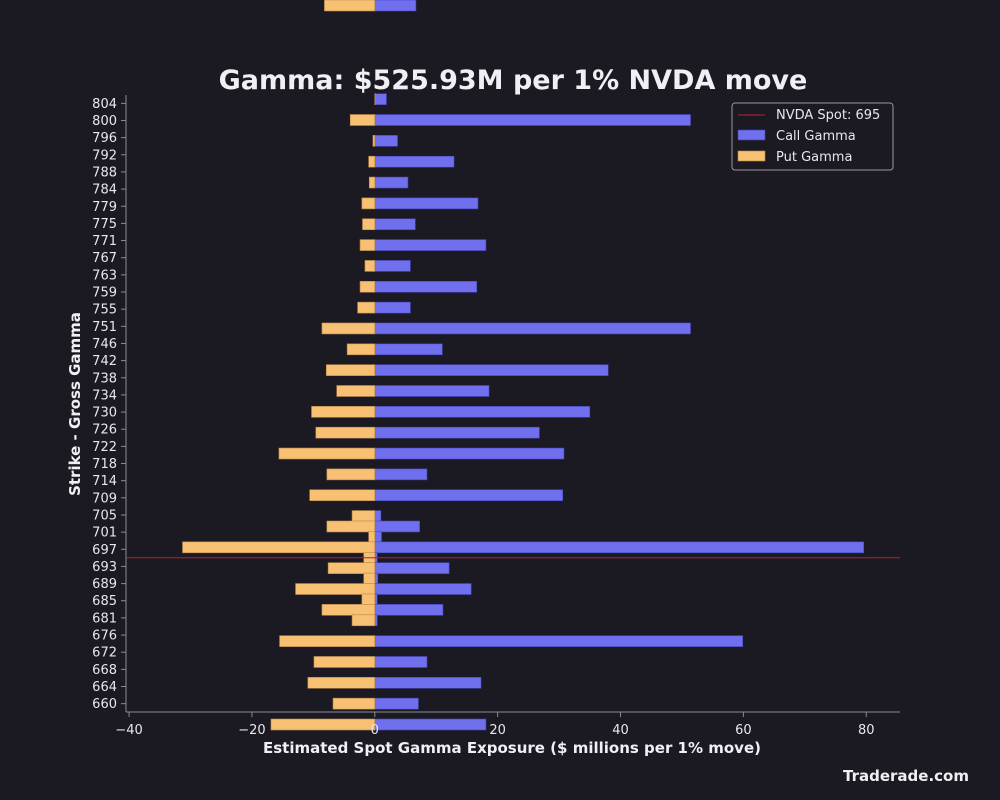  What do you see at coordinates (104, 687) in the screenshot?
I see `y-tick-label: 664` at bounding box center [104, 687].